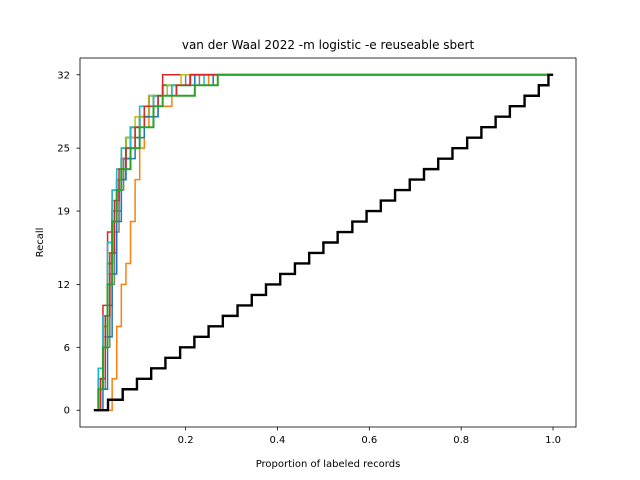 This screenshot has height=480, width=640. Describe the element at coordinates (186, 440) in the screenshot. I see `x-tick-label: 0.2` at that location.